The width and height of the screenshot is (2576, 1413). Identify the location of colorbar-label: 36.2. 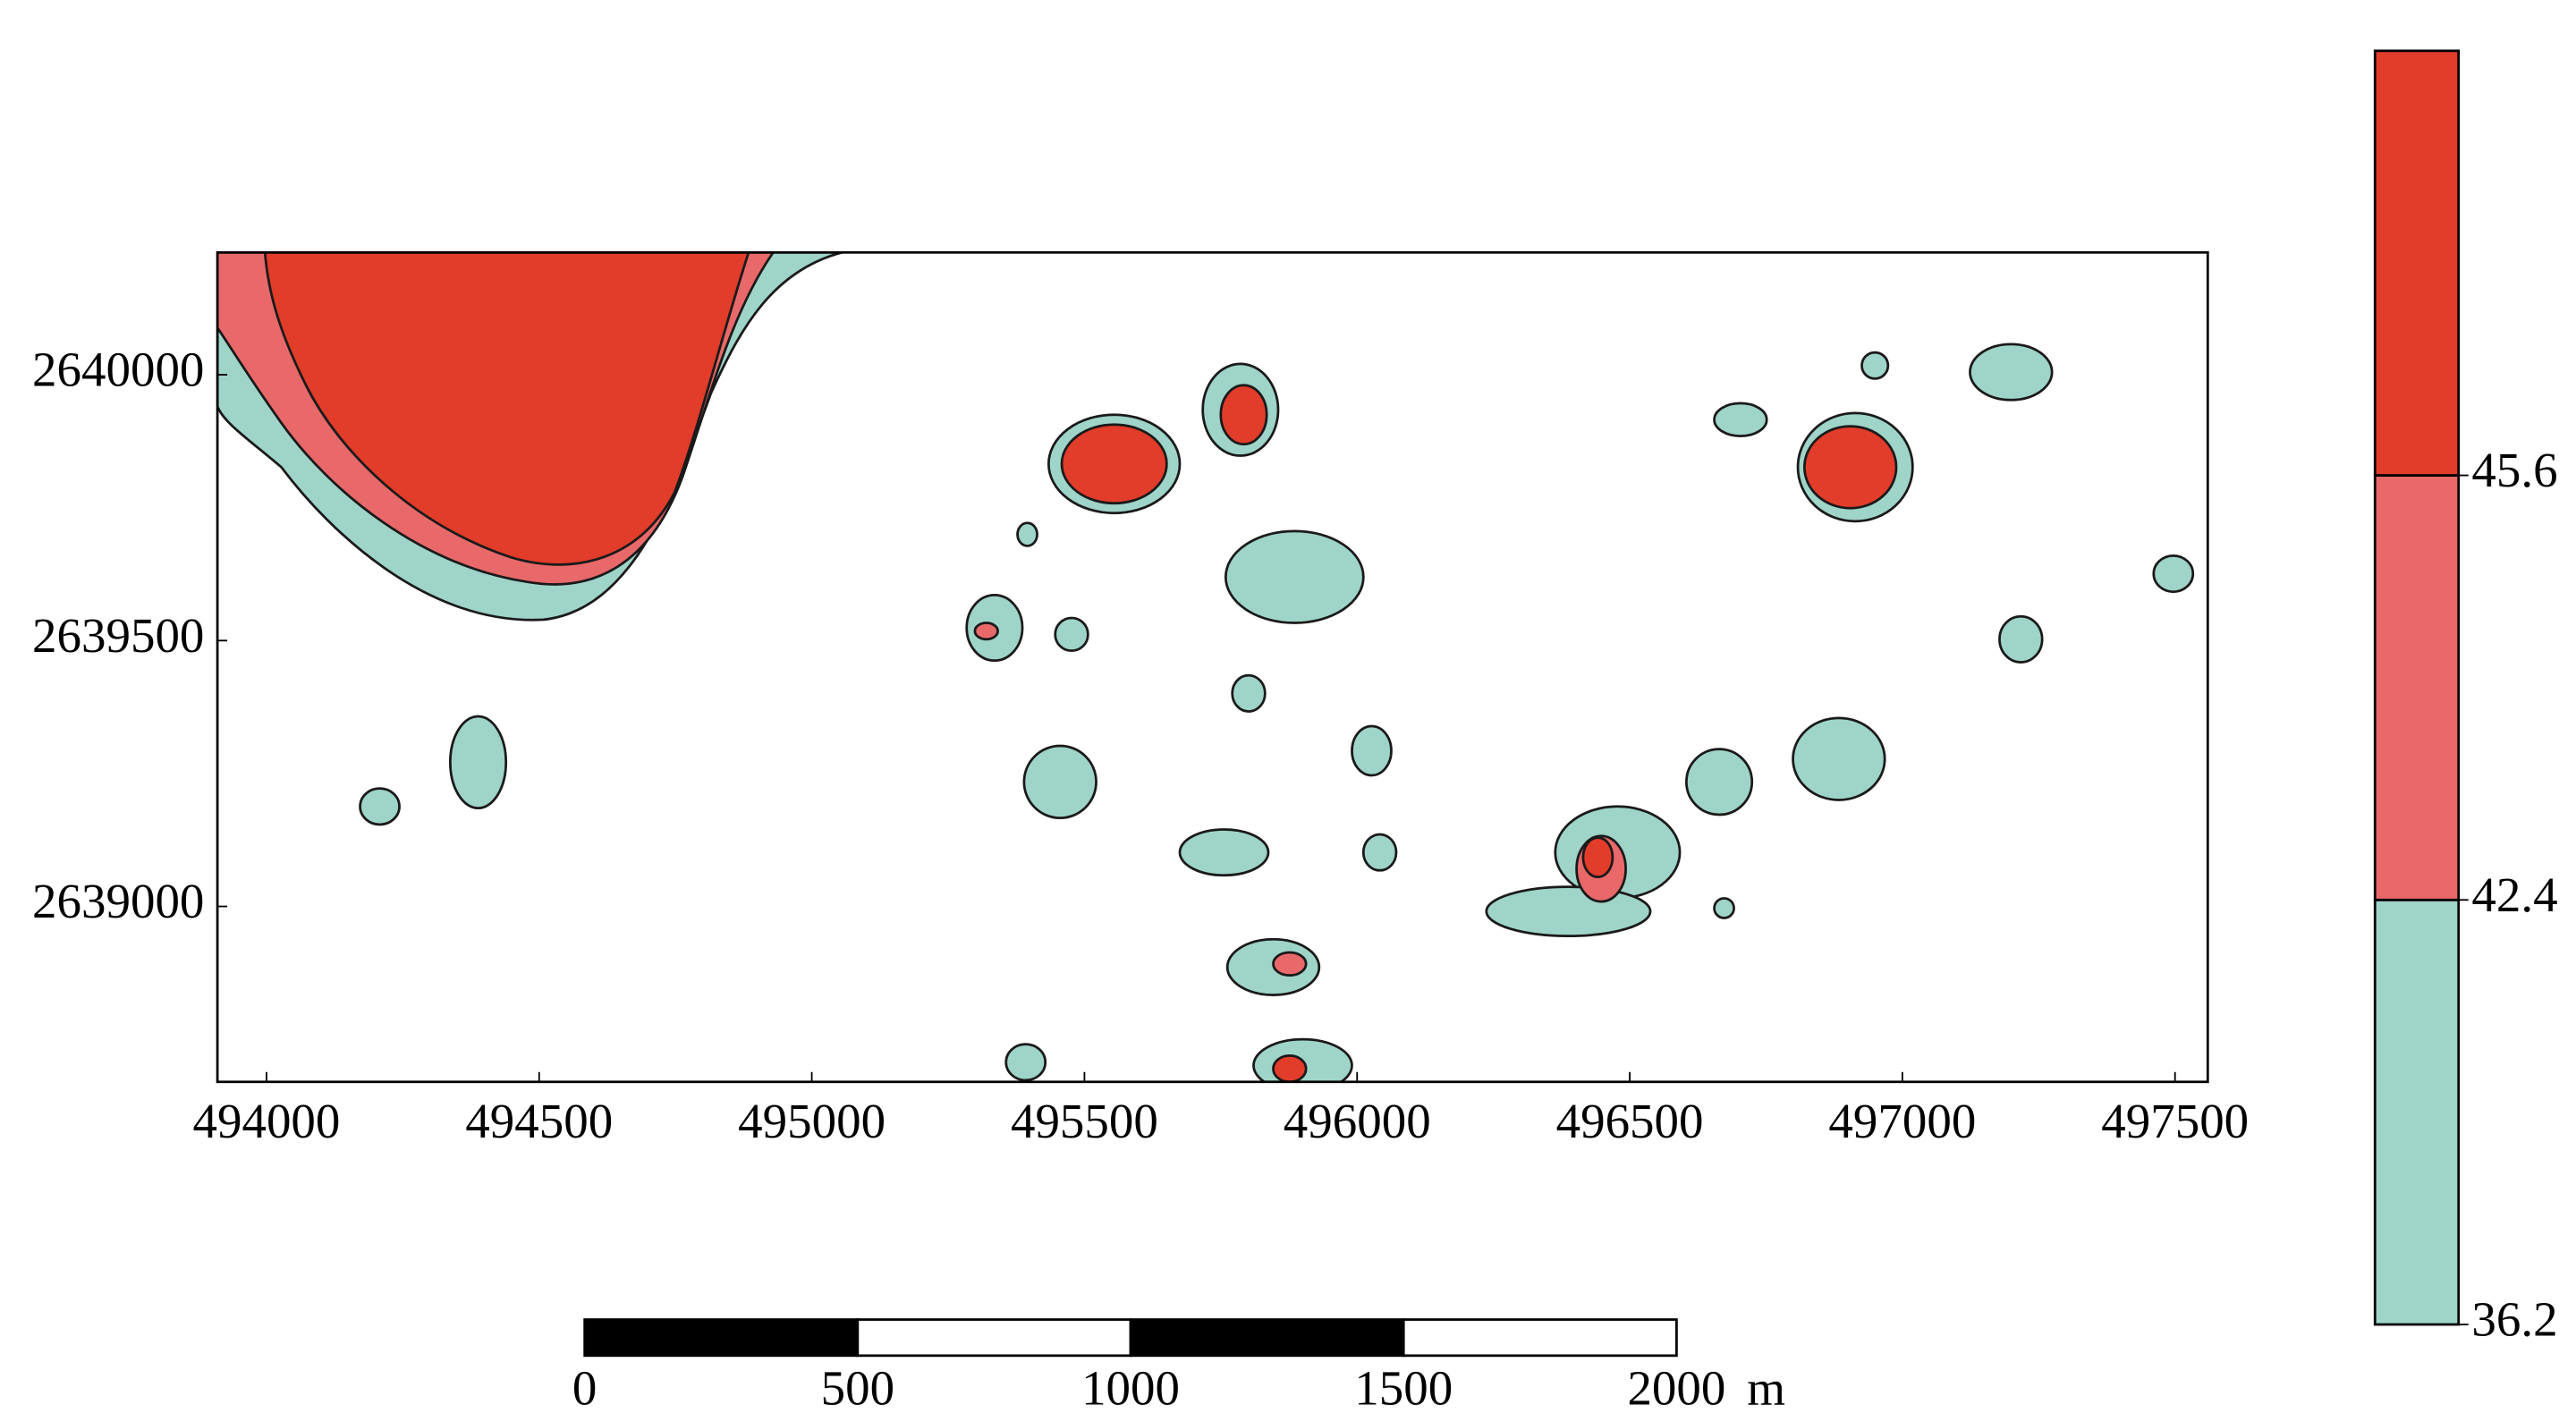
(2514, 1319).